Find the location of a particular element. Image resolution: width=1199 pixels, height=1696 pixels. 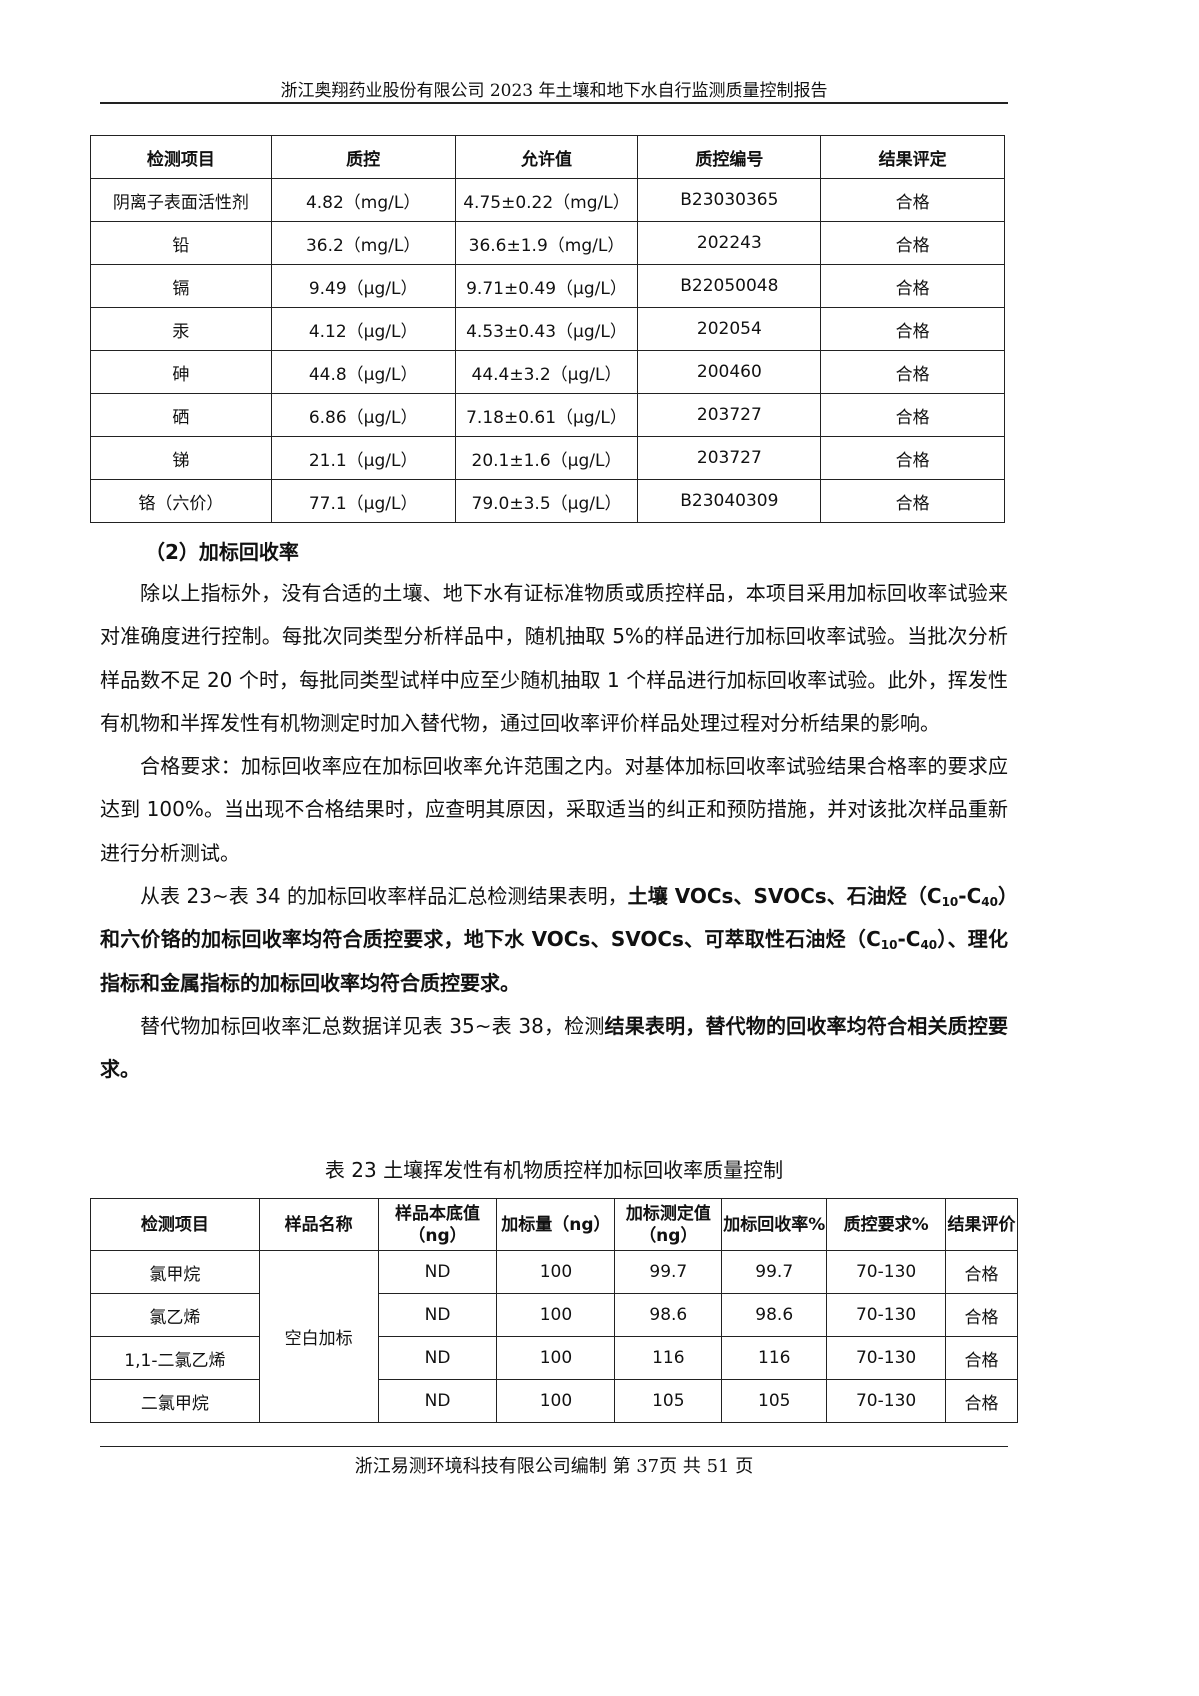

table-row: 锑 21.1（μg/L） 20.1±1.6（μg/L） 203727 合格 is located at coordinates (547, 458).